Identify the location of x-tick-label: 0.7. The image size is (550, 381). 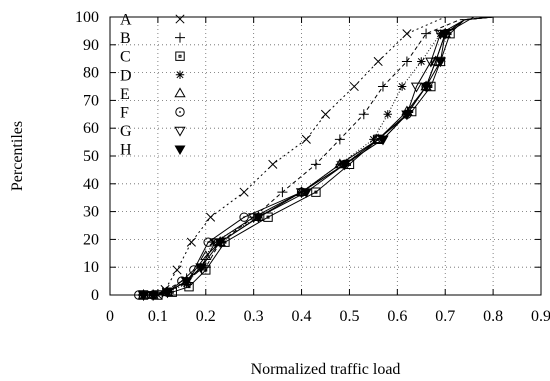
(445, 316).